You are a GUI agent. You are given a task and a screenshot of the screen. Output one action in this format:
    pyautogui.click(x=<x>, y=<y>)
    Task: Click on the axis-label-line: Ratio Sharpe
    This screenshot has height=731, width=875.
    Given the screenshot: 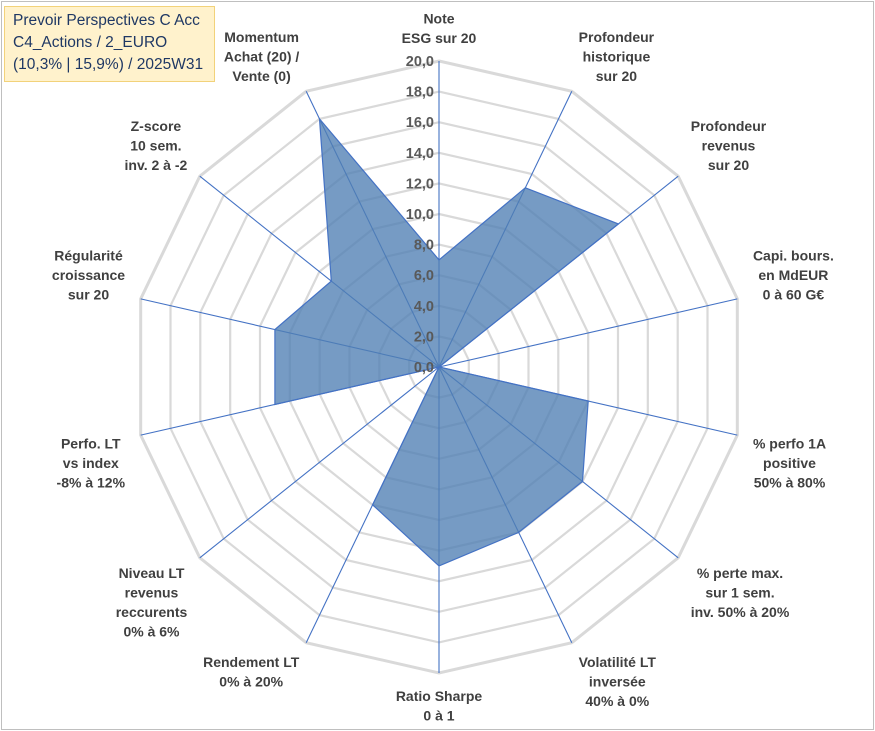 What is the action you would take?
    pyautogui.click(x=439, y=696)
    